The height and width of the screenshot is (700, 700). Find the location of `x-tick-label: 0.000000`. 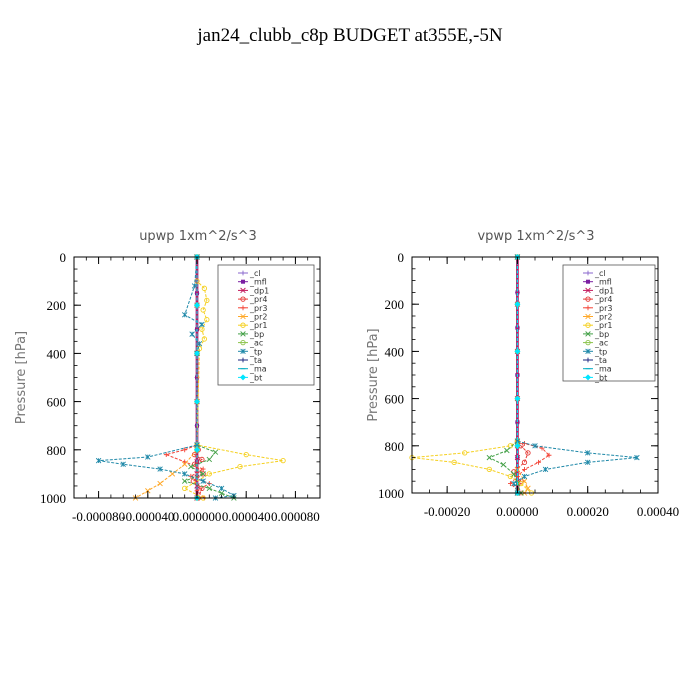

x-tick-label: 0.000000 is located at coordinates (197, 516).